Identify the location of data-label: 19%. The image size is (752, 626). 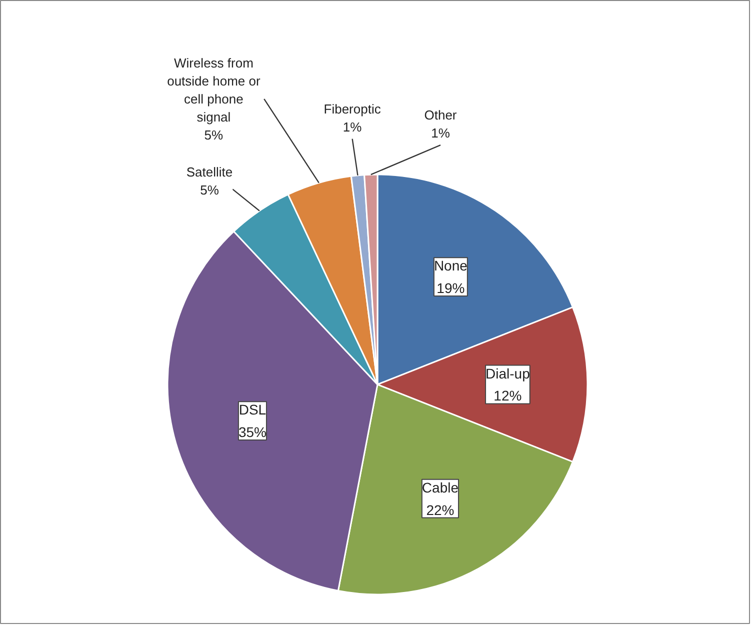
(450, 288).